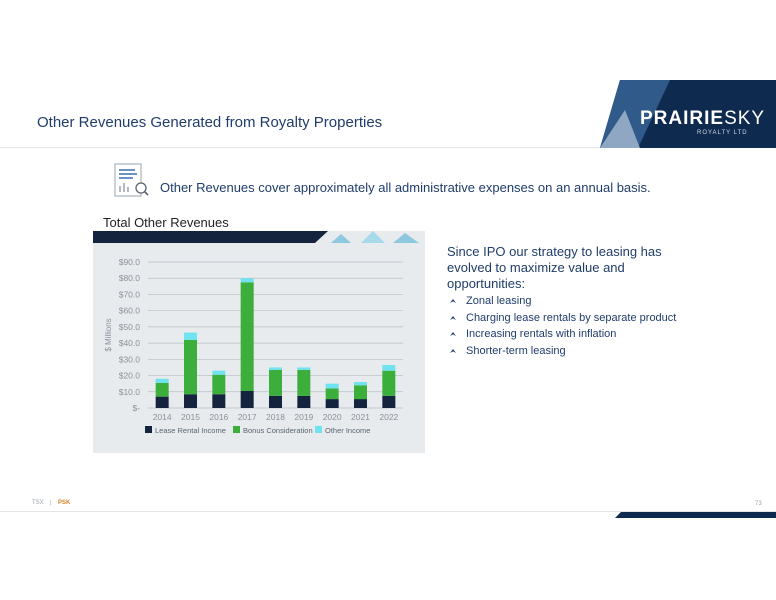  Describe the element at coordinates (758, 504) in the screenshot. I see `page-number: 73` at that location.